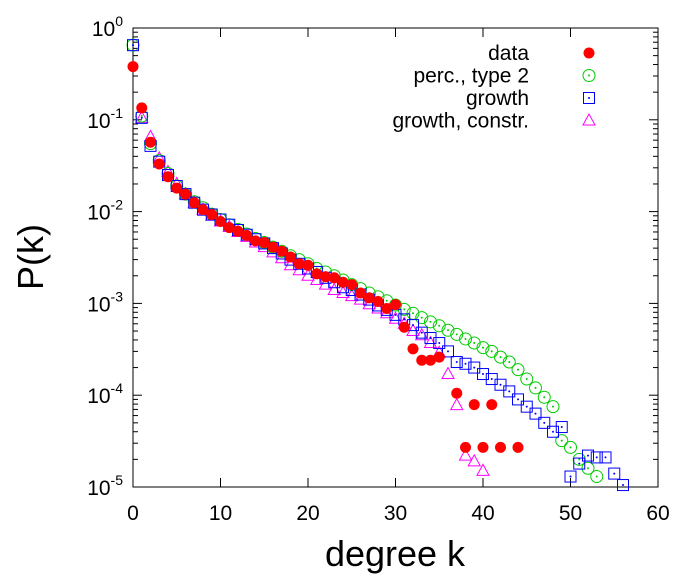 This screenshot has width=685, height=577. Describe the element at coordinates (307, 513) in the screenshot. I see `x-tick-label: 20` at that location.